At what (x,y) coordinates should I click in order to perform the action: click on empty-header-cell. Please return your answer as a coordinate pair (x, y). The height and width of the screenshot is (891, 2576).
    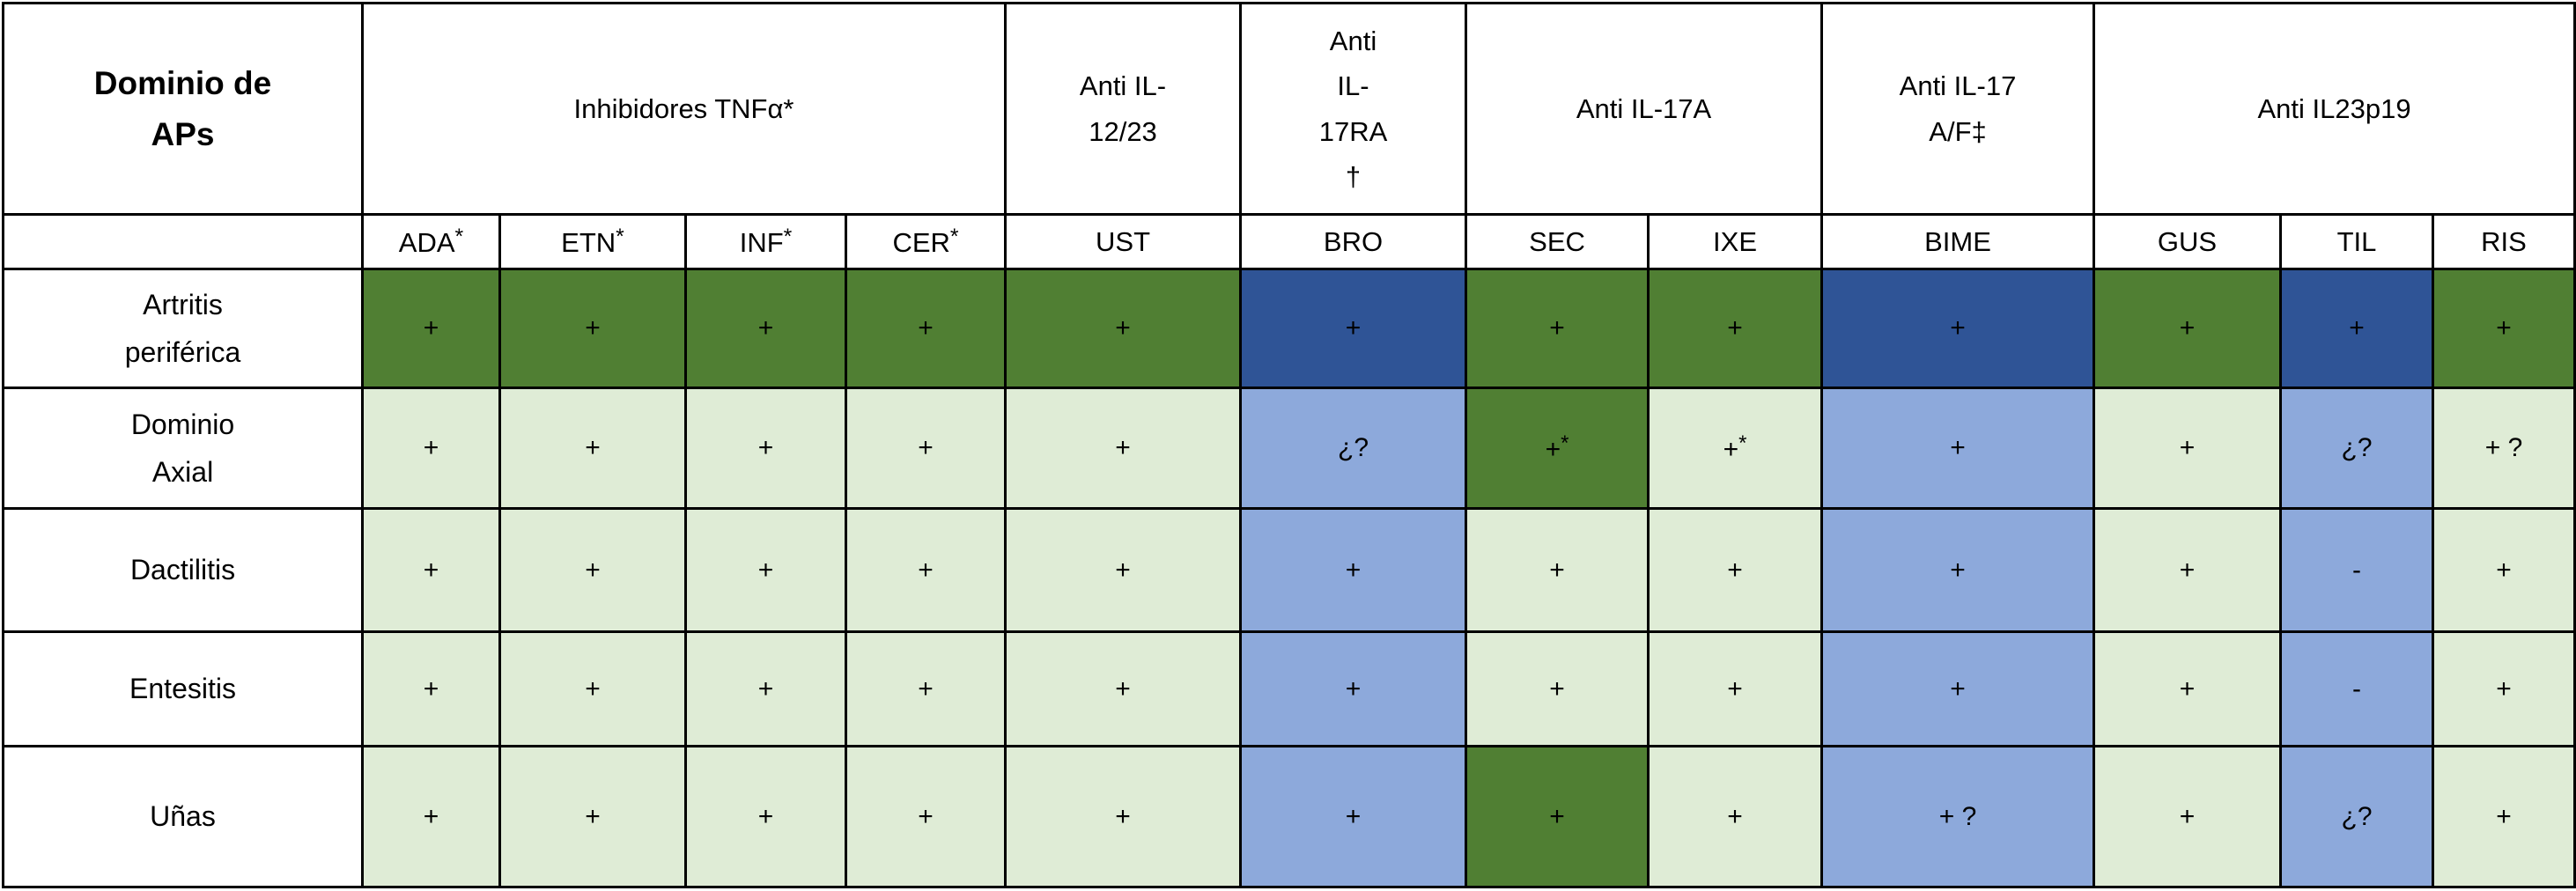
    Looking at the image, I should click on (183, 241).